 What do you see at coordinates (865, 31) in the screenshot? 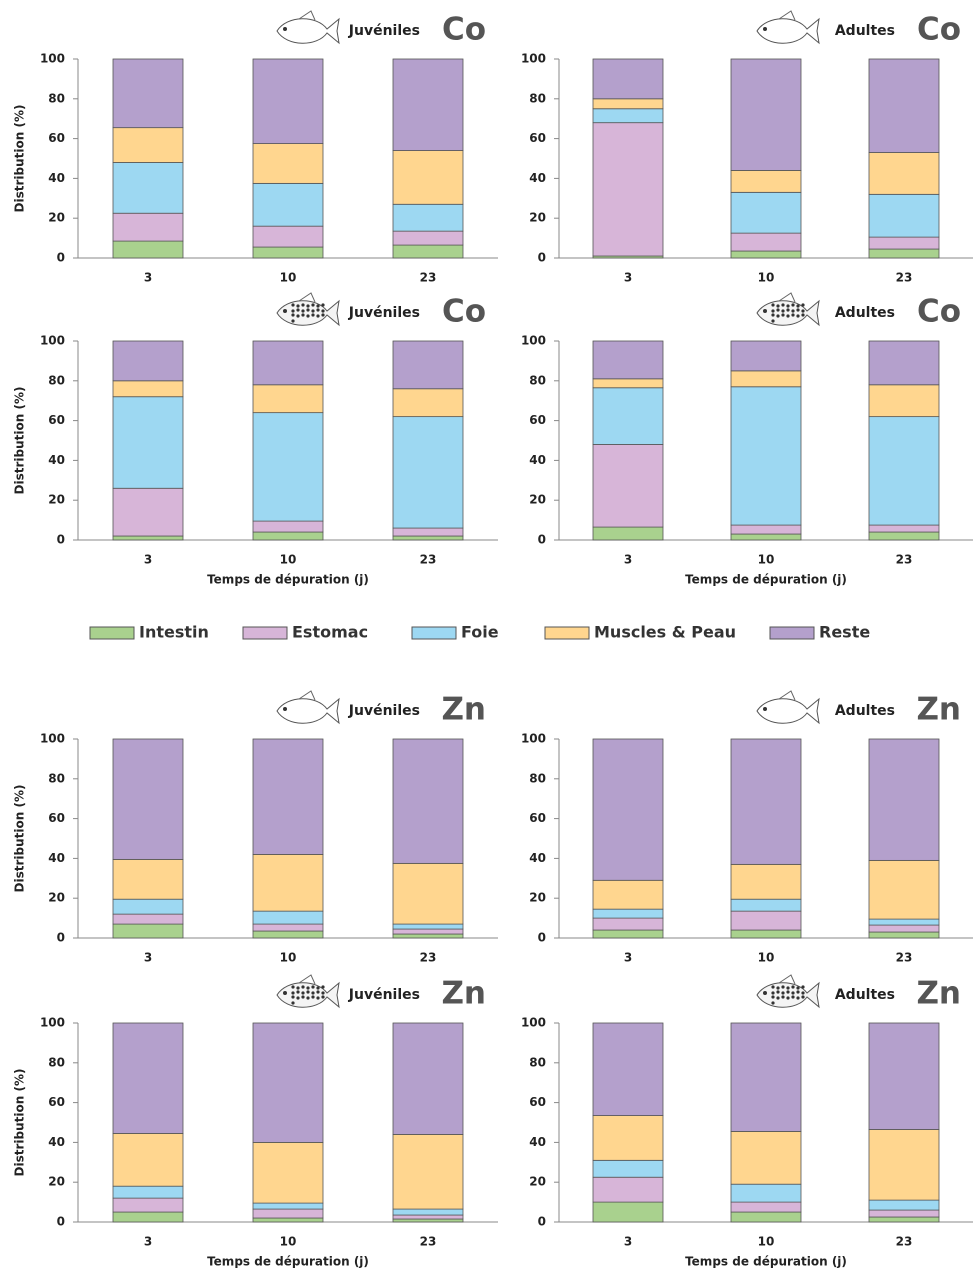
I see `chart-title: Adultes` at bounding box center [865, 31].